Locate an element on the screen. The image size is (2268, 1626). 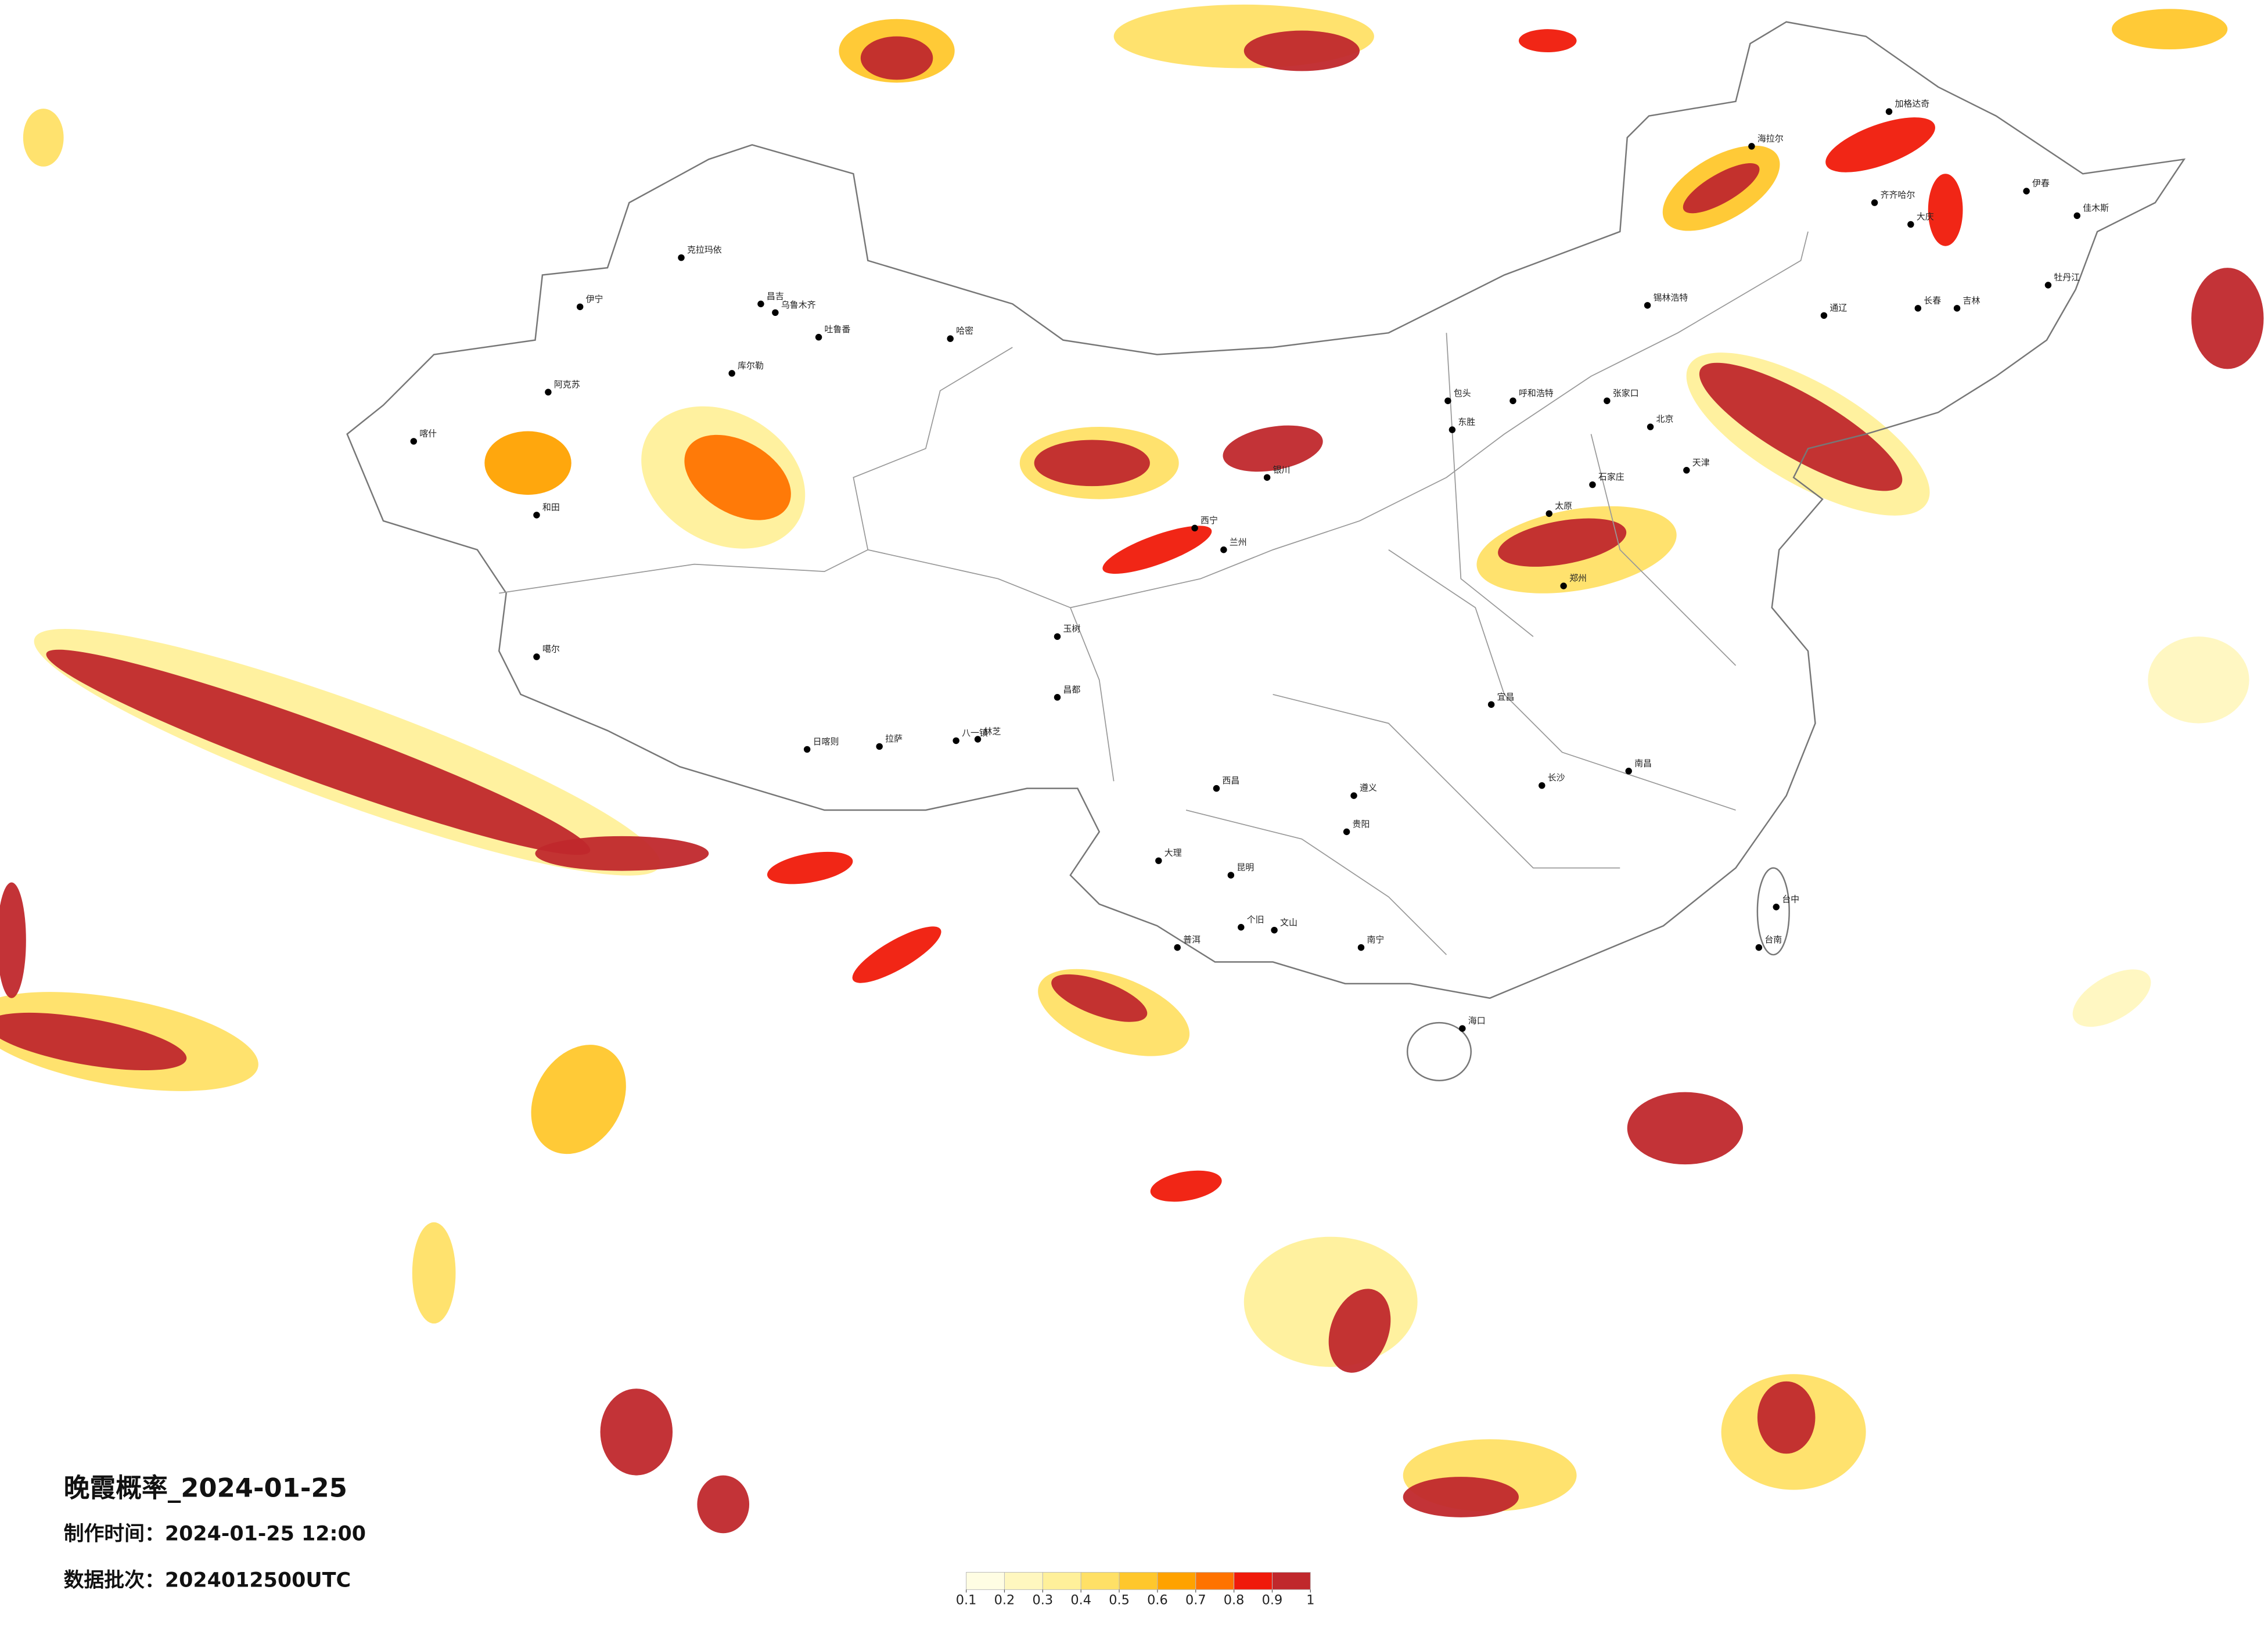
map-title: 晚霞概率_2024-01-25 is located at coordinates (205, 1488).